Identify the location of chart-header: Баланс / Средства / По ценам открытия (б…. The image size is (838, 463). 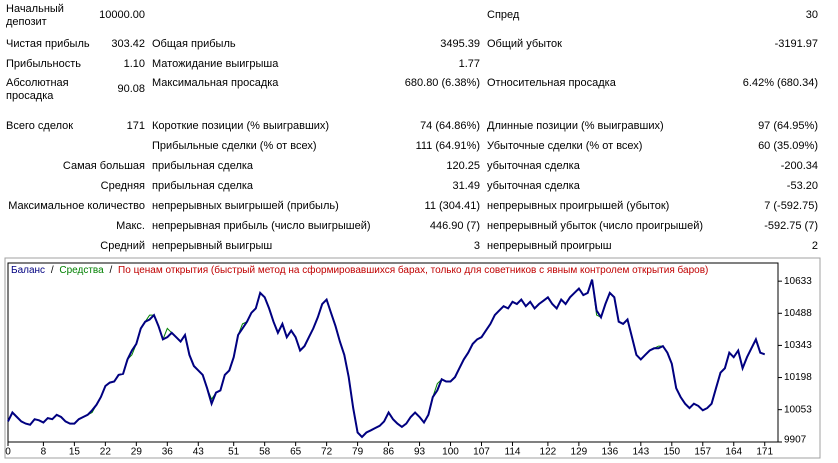
(359, 270).